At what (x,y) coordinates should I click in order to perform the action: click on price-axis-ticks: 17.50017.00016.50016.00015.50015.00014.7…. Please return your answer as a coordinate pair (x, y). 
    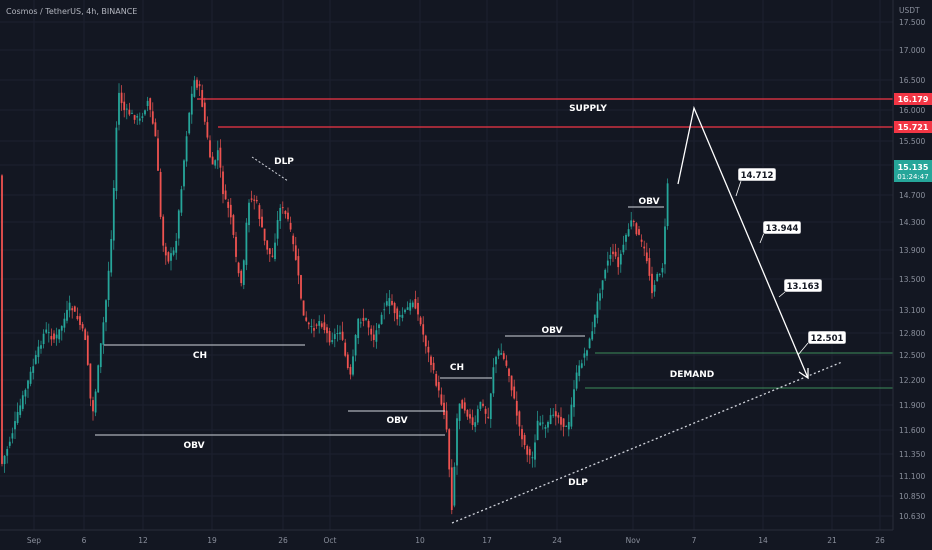
    Looking at the image, I should click on (912, 269).